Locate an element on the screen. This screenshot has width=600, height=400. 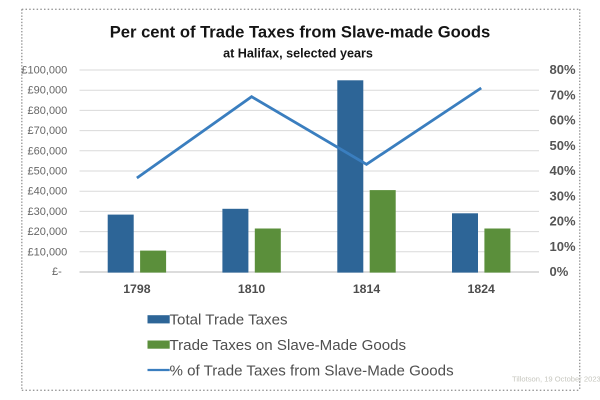
svg-text: £30,000 is located at coordinates (48, 212).